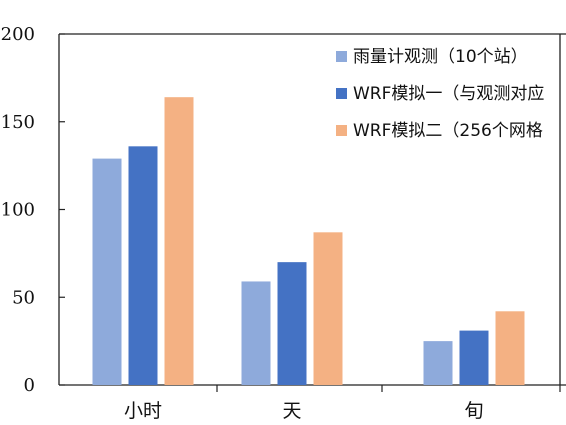 The width and height of the screenshot is (566, 425). Describe the element at coordinates (448, 94) in the screenshot. I see `legend-label: WRF模拟一（与观测对应` at that location.